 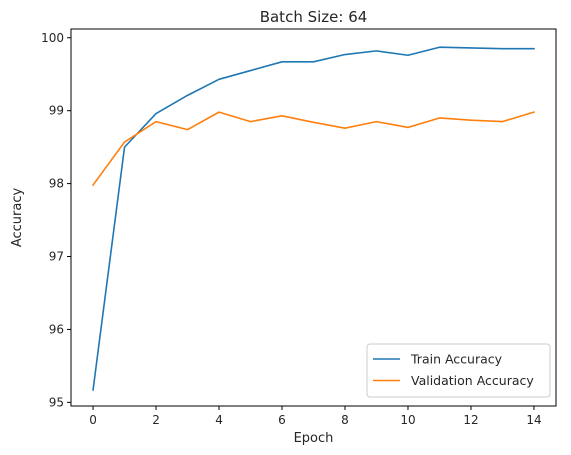 What do you see at coordinates (470, 420) in the screenshot?
I see `x-tick-label: 12` at bounding box center [470, 420].